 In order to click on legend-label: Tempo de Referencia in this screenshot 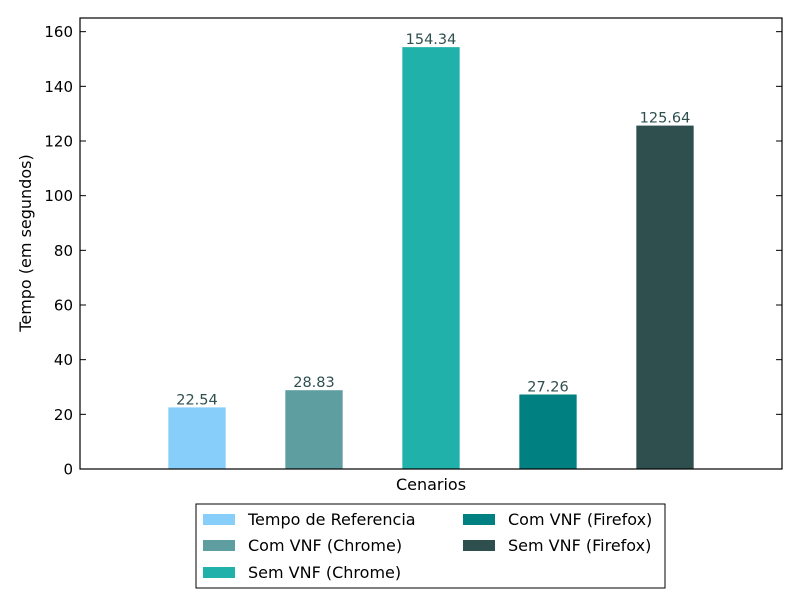, I will do `click(331, 519)`.